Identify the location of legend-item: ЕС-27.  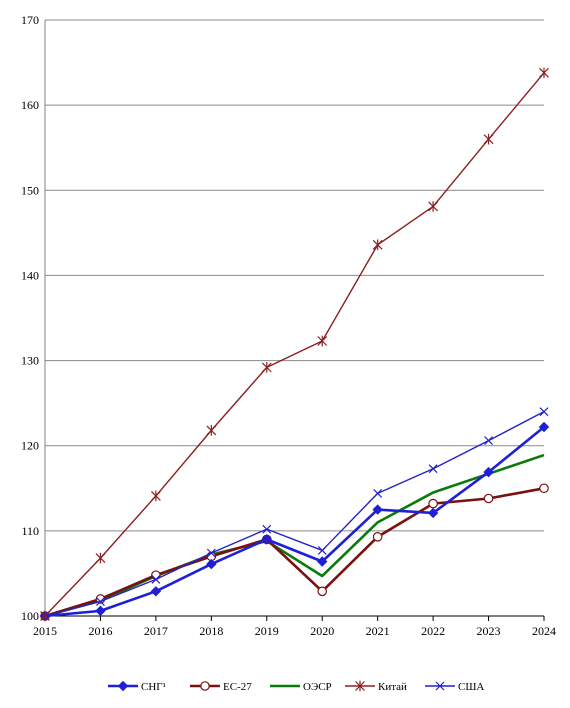
(221, 687).